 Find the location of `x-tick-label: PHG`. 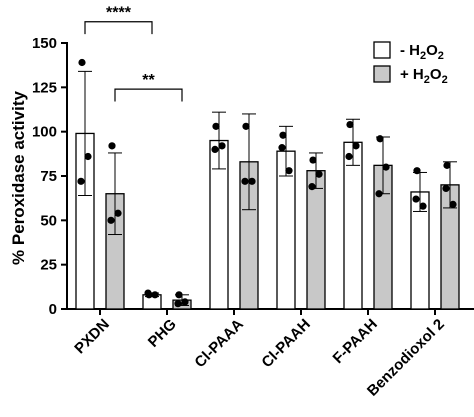

x-tick-label: PHG is located at coordinates (162, 333).